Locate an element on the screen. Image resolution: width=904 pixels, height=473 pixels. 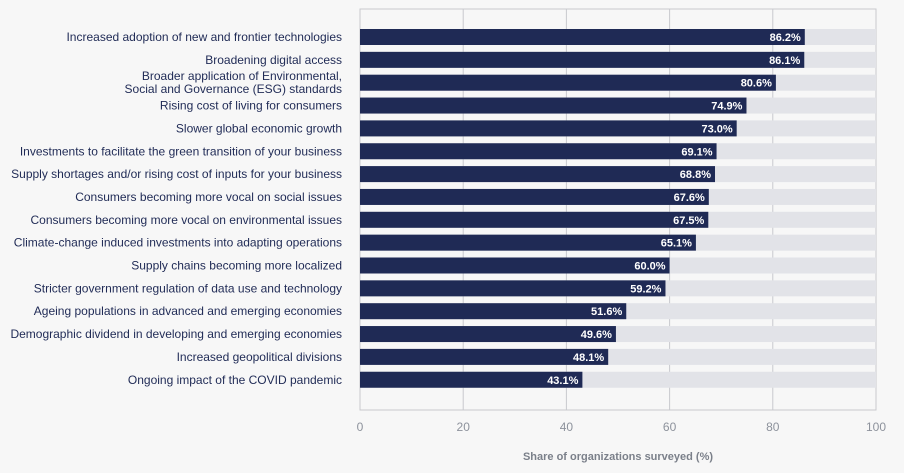
category-label-line: Slower global economic growth is located at coordinates (259, 128).